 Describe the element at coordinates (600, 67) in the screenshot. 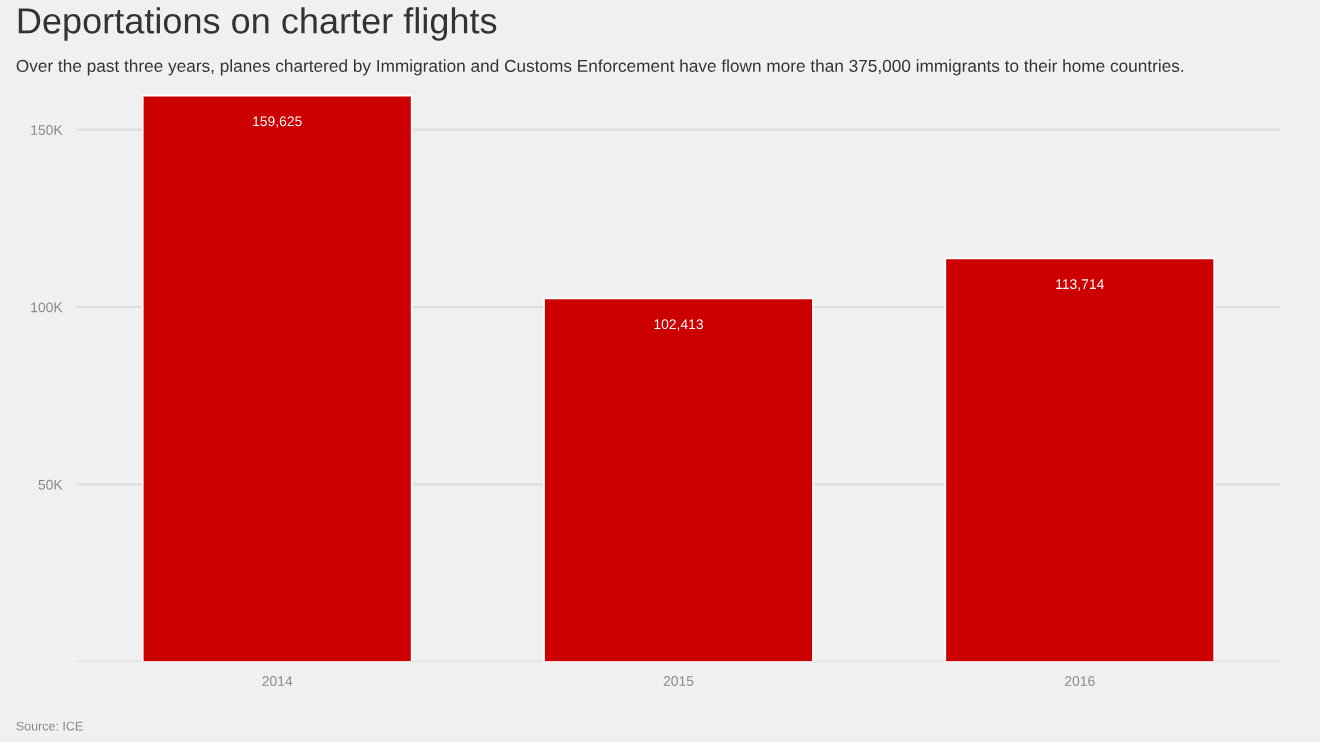

I see `chart-subtitle: Over the past three years, planes chartered by Immigration and Customs Enforcement have flown more than 375,000 immigrants to their home countries.` at that location.